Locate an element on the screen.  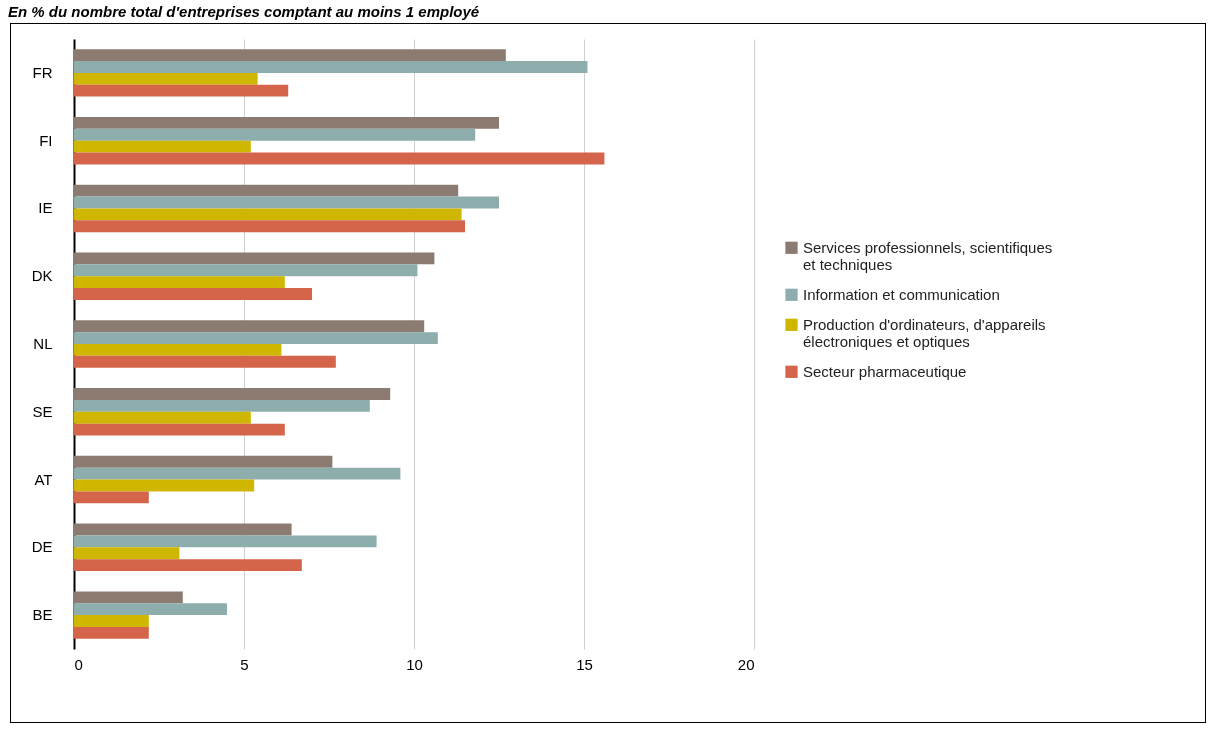
y-tick-label: FR is located at coordinates (42, 72).